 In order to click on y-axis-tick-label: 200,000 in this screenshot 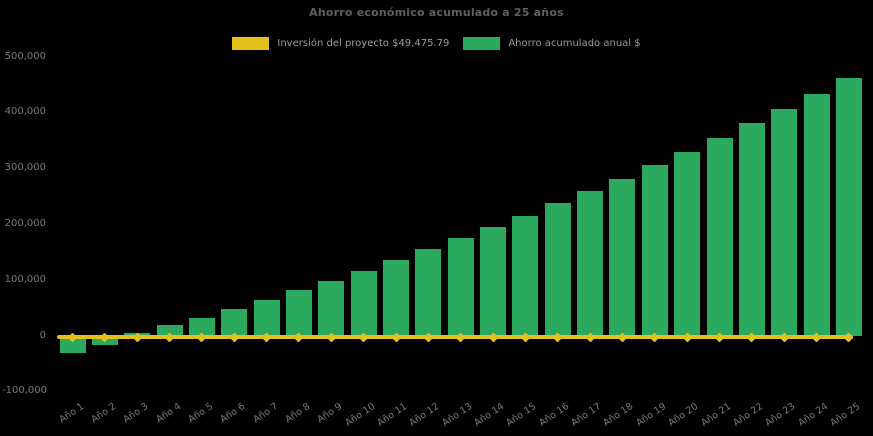, I will do `click(25, 223)`.